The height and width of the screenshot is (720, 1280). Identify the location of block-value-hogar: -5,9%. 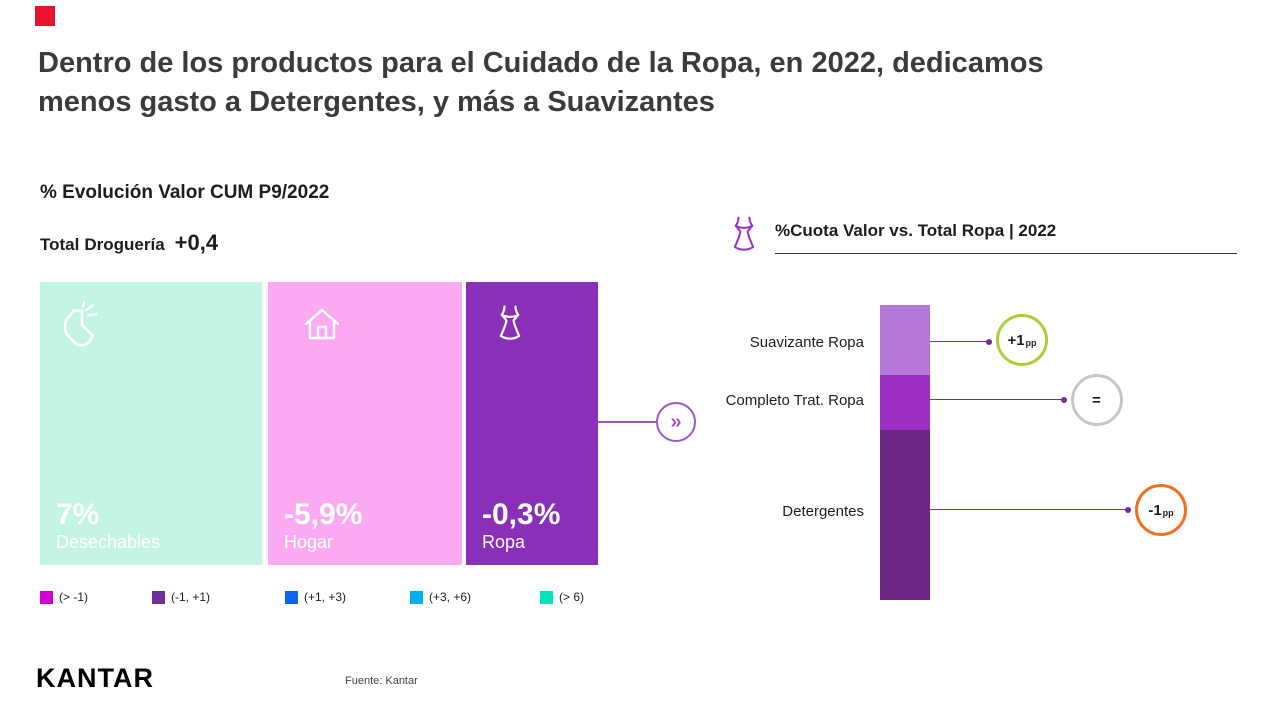
(323, 514).